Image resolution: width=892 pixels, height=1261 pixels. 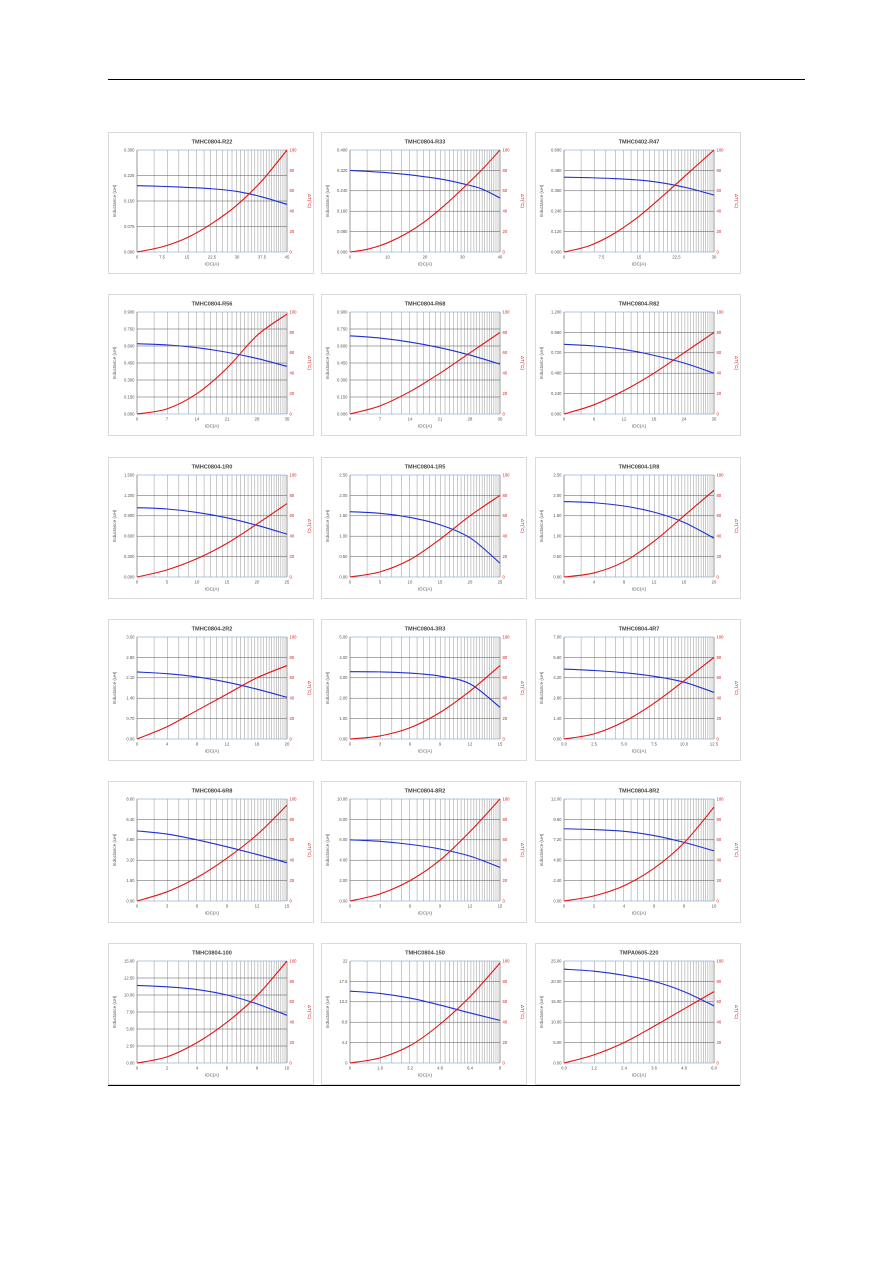 I want to click on x-tick-label: 30, so click(x=714, y=419).